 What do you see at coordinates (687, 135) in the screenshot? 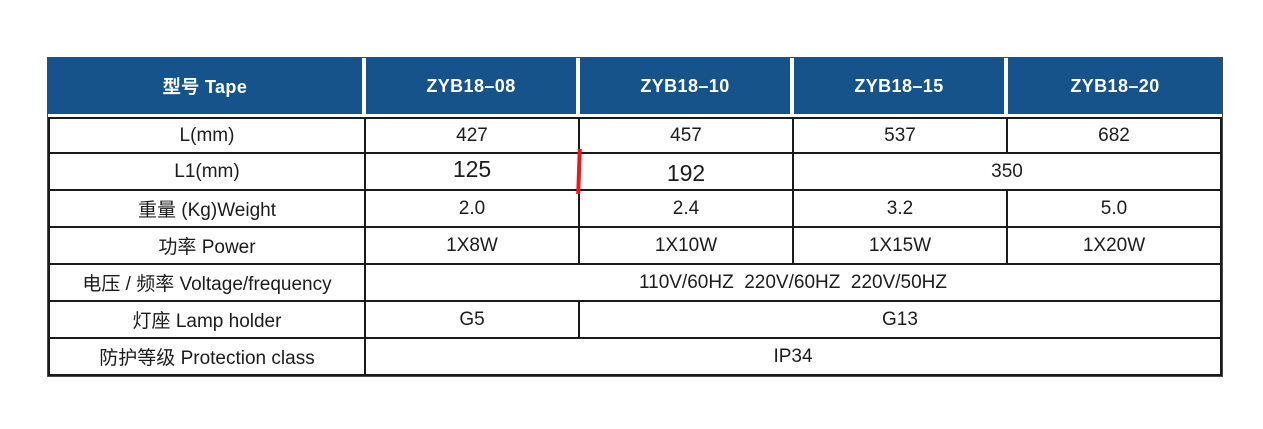
I see `cell-length-2: 457` at bounding box center [687, 135].